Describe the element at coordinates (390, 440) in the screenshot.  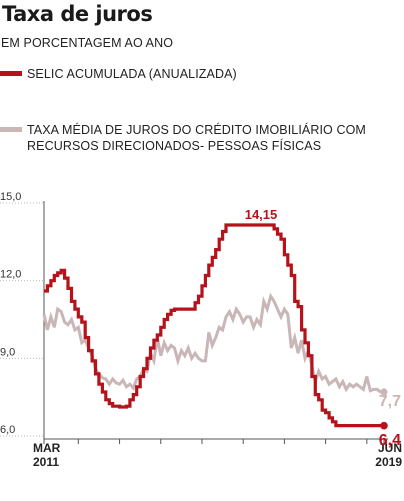
I see `selic-end-value: 6,4` at that location.